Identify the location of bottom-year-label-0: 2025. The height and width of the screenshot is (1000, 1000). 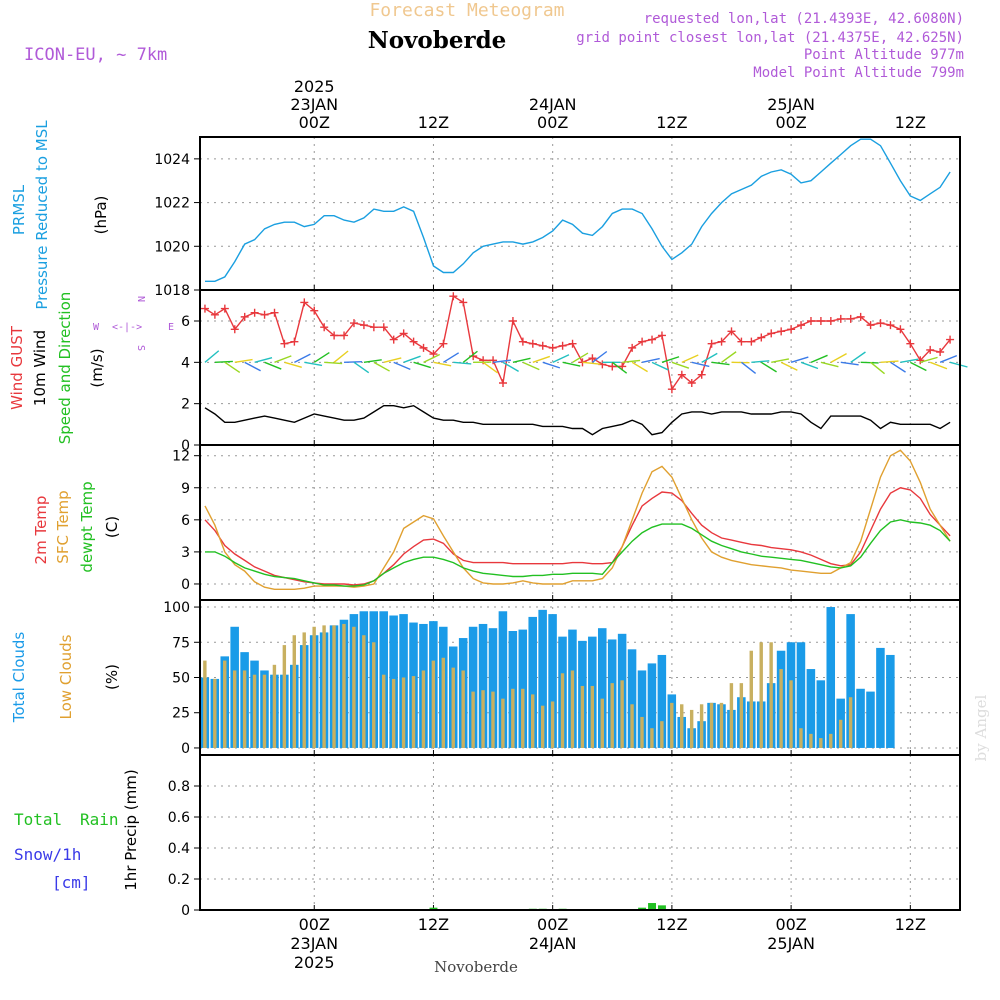
(314, 962).